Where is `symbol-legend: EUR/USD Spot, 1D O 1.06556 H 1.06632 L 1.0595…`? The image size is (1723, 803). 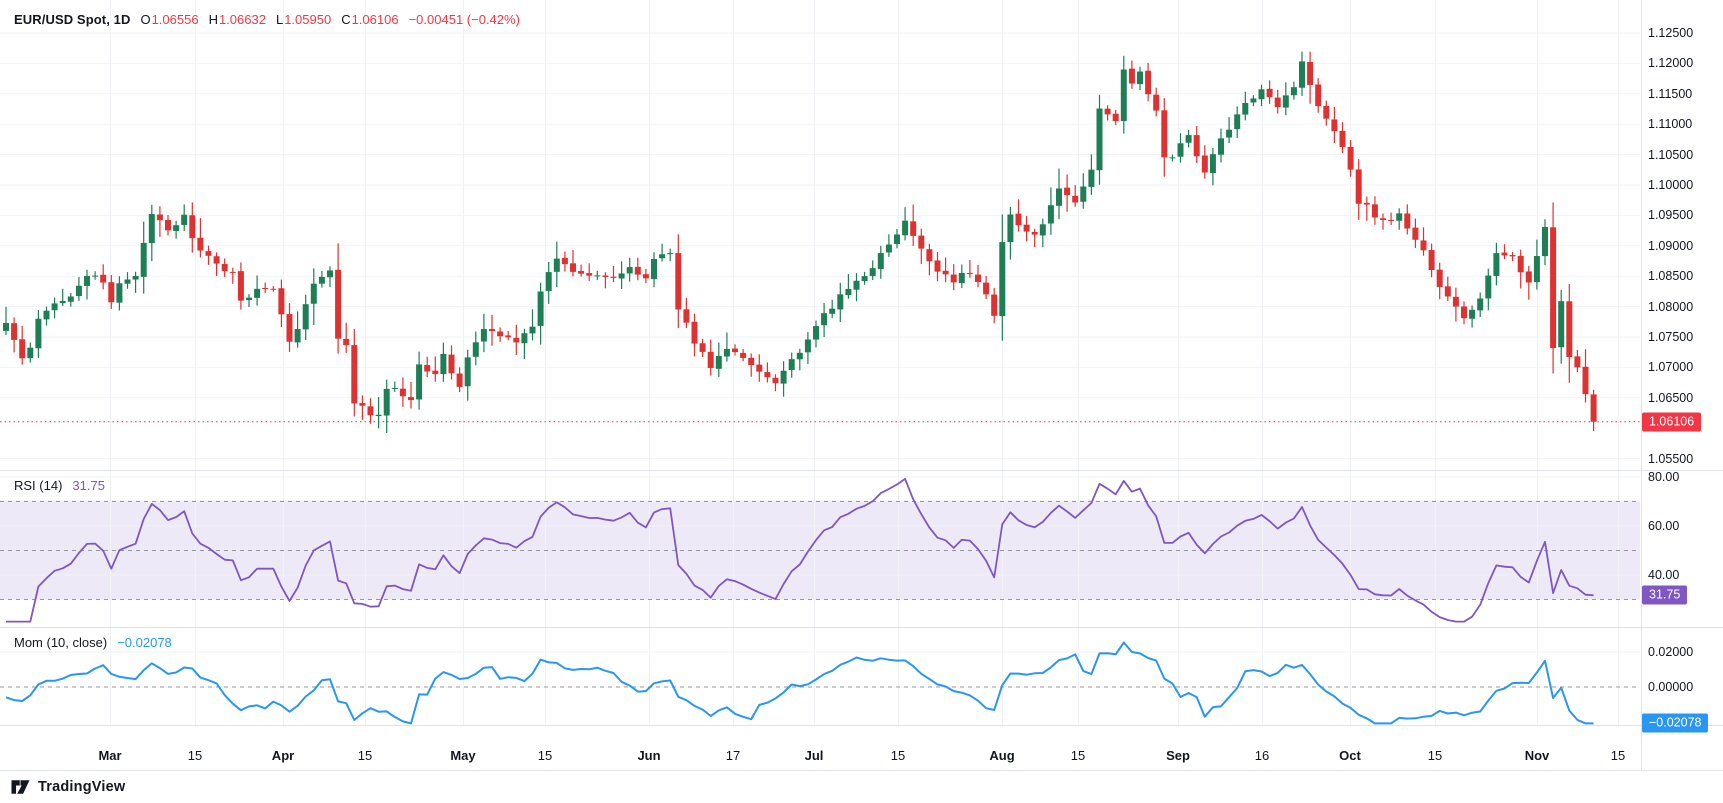
symbol-legend: EUR/USD Spot, 1D O 1.06556 H 1.06632 L 1.0595… is located at coordinates (267, 19).